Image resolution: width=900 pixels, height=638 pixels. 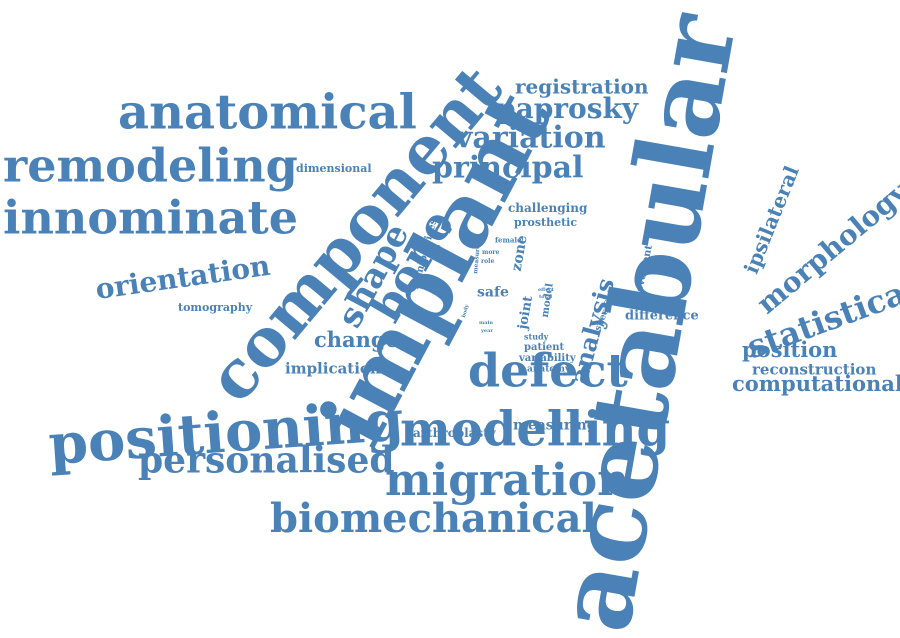 What do you see at coordinates (816, 383) in the screenshot?
I see `word-computational: computational` at bounding box center [816, 383].